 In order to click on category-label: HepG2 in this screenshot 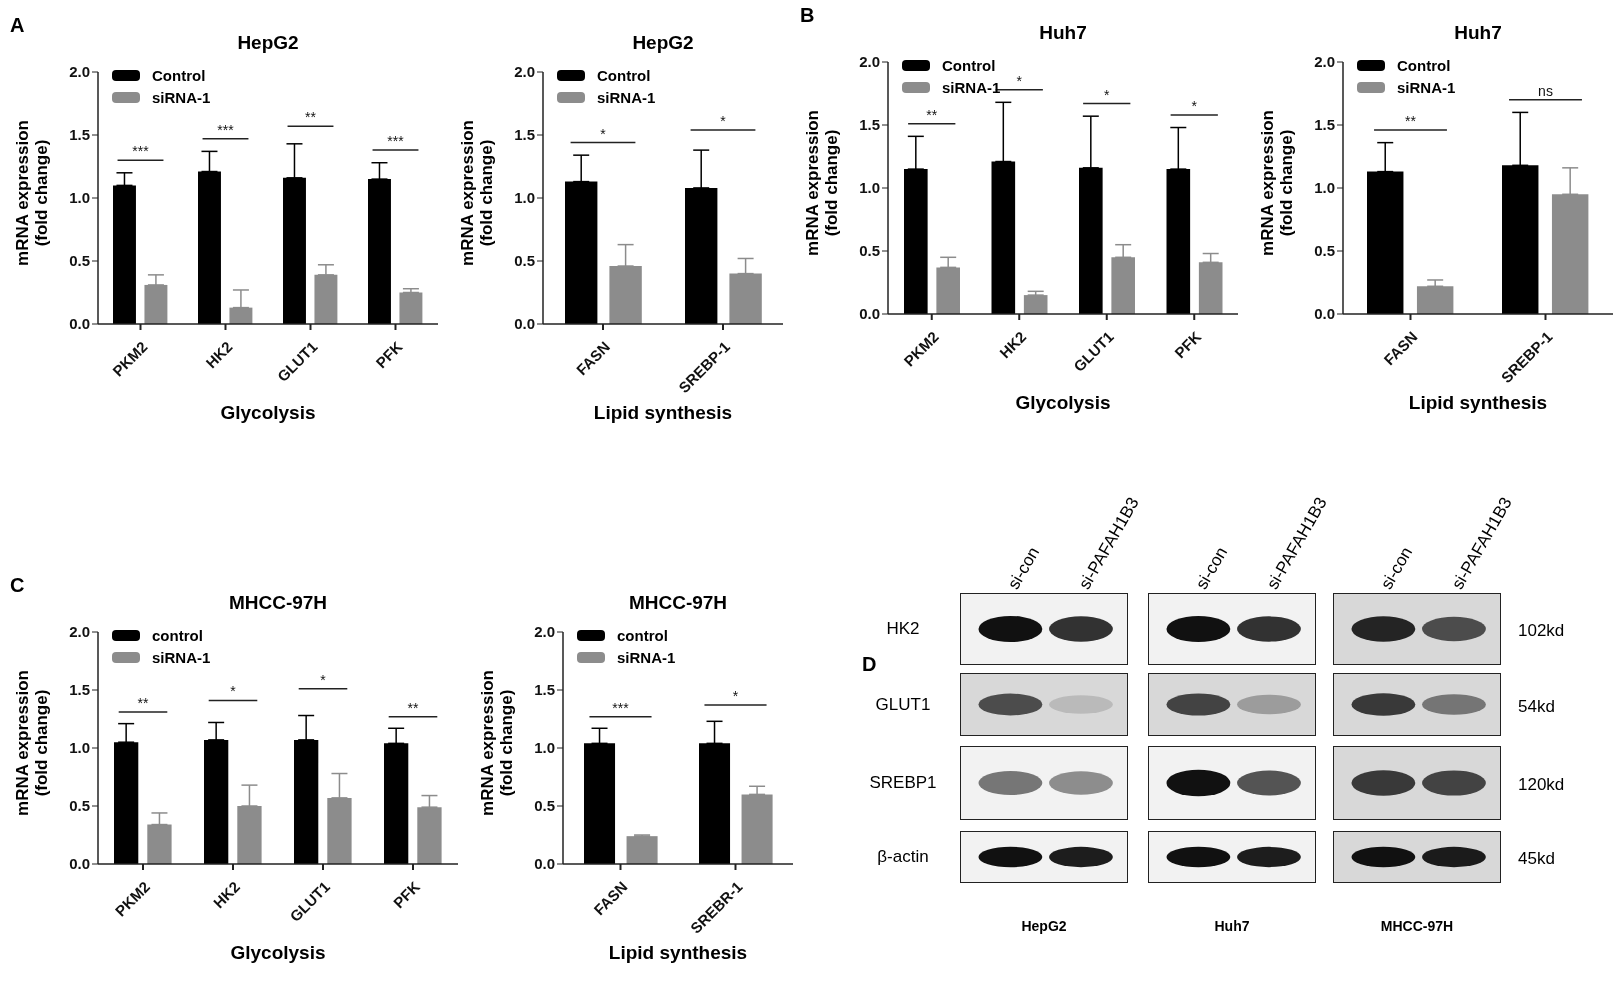, I will do `click(1044, 926)`.